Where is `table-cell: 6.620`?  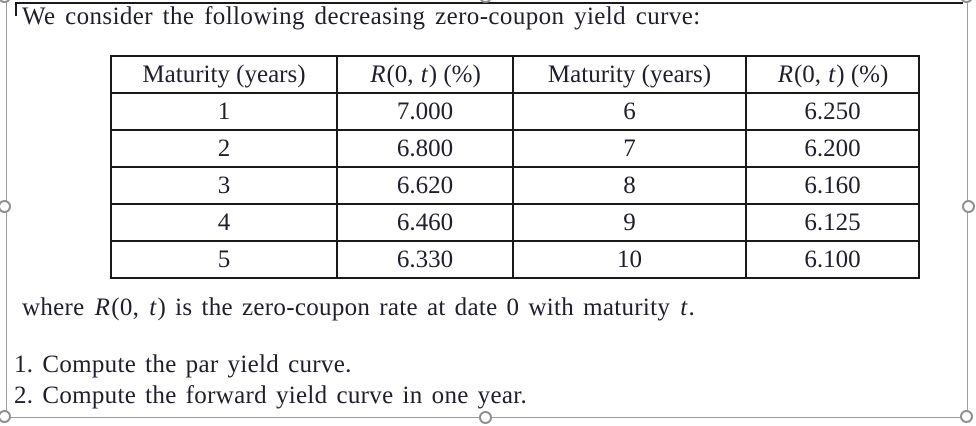 table-cell: 6.620 is located at coordinates (425, 185).